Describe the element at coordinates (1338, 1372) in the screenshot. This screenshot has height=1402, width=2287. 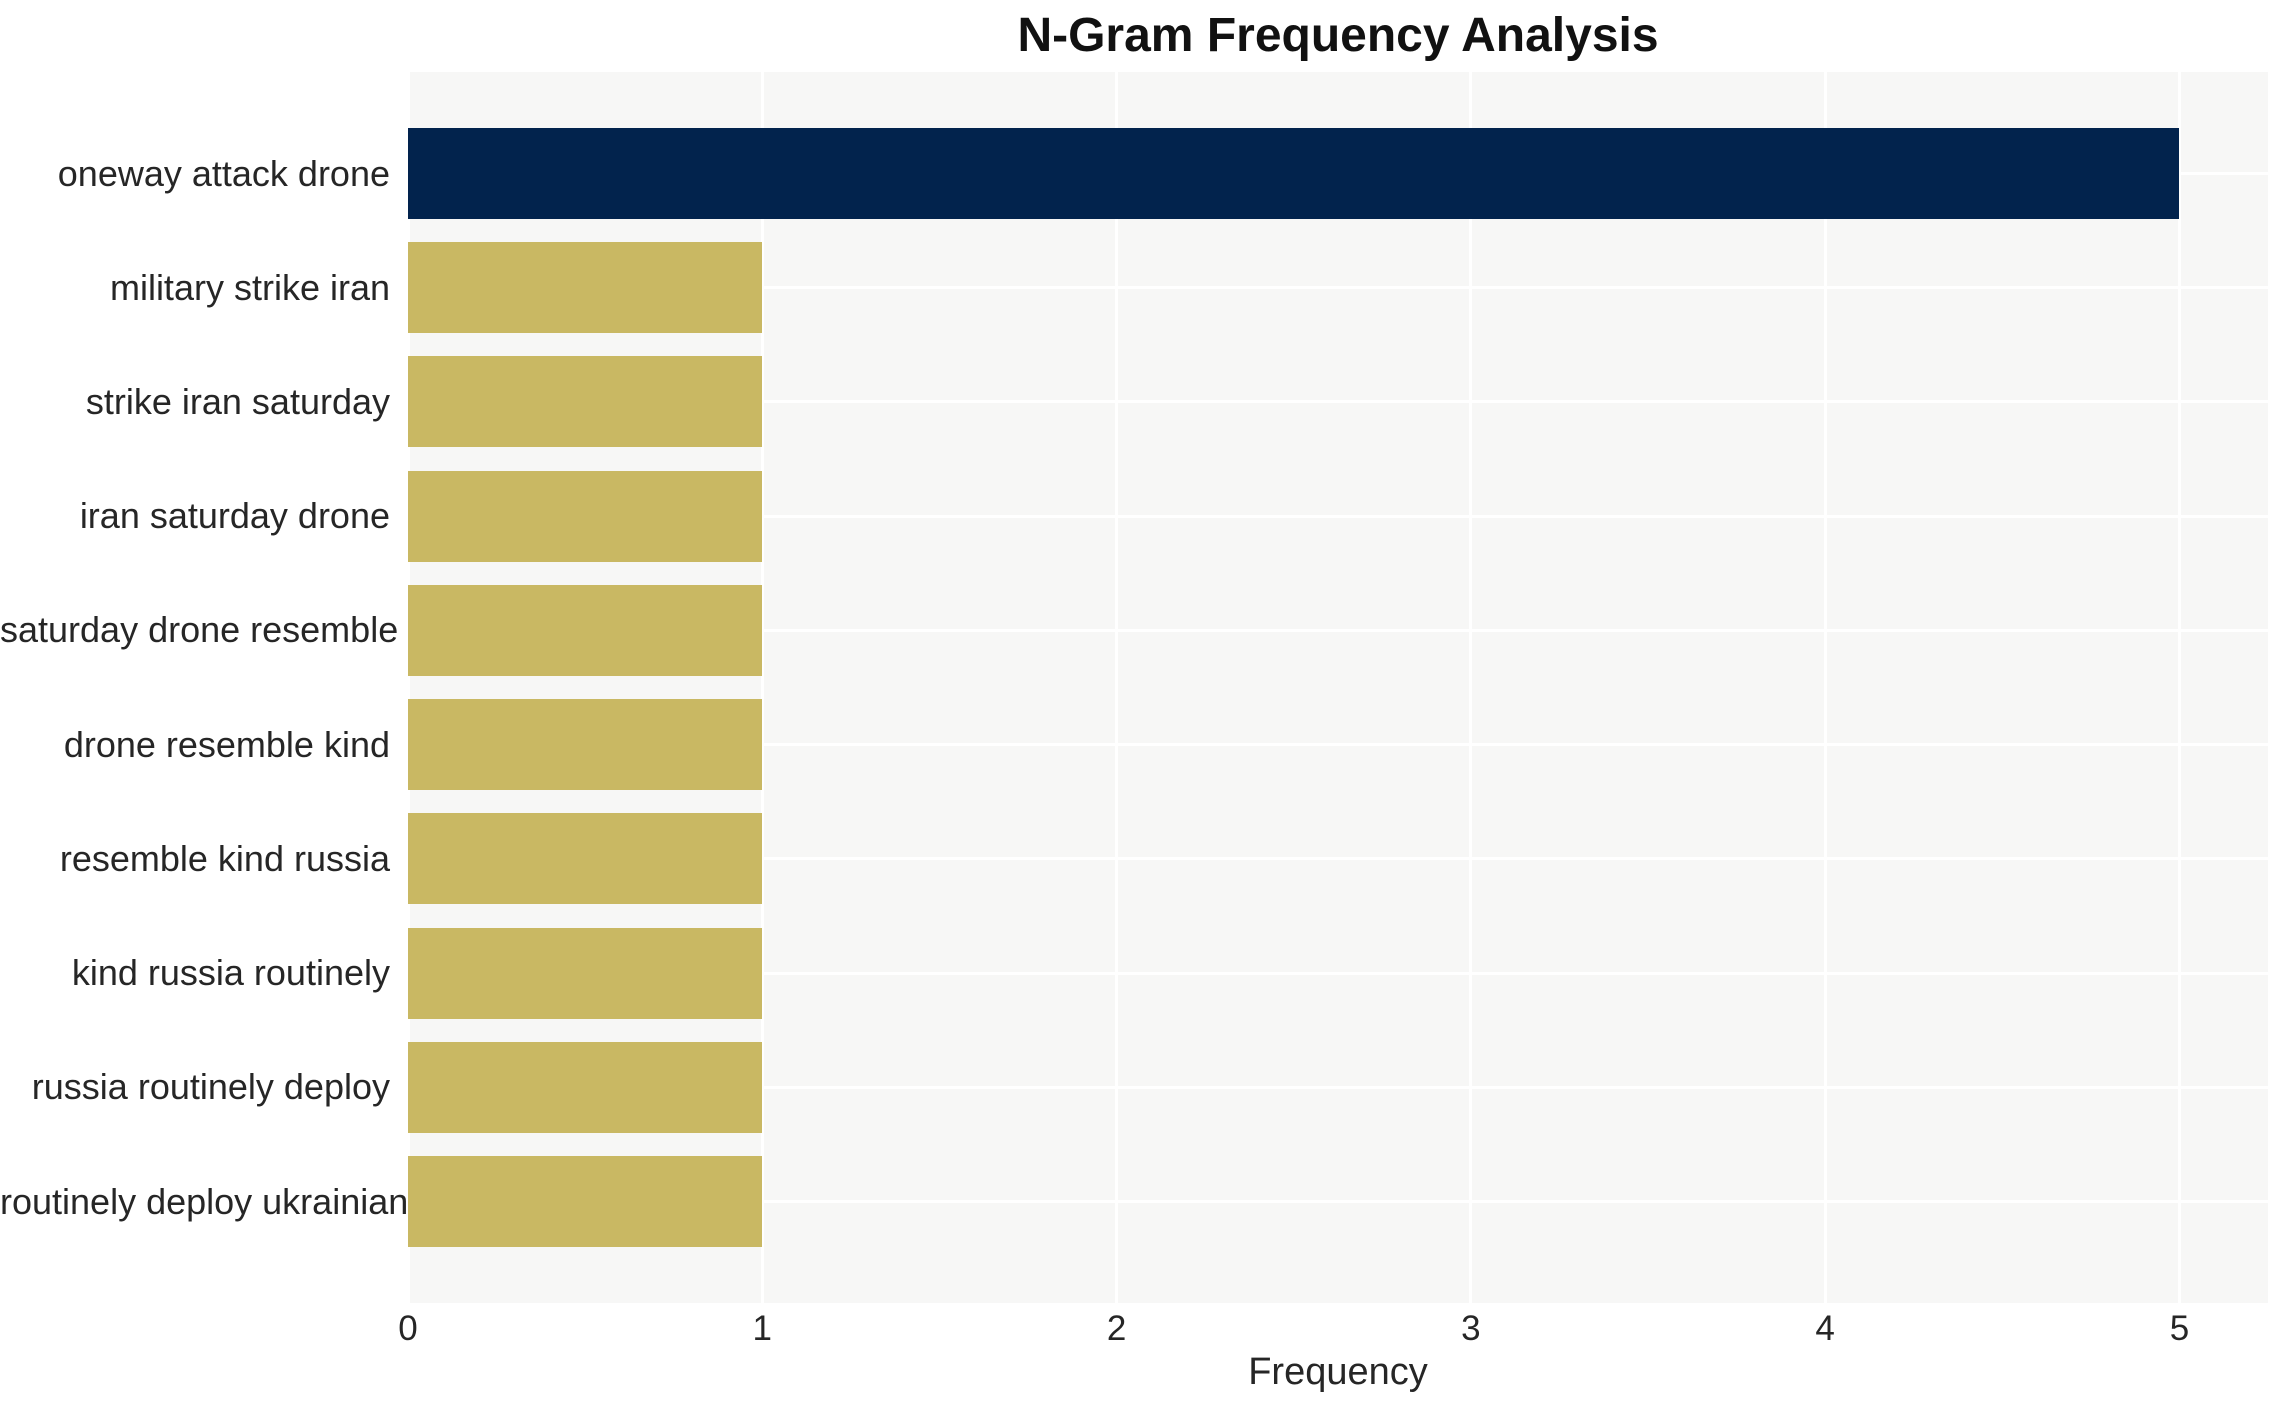
I see `x-axis-label: Frequency` at that location.